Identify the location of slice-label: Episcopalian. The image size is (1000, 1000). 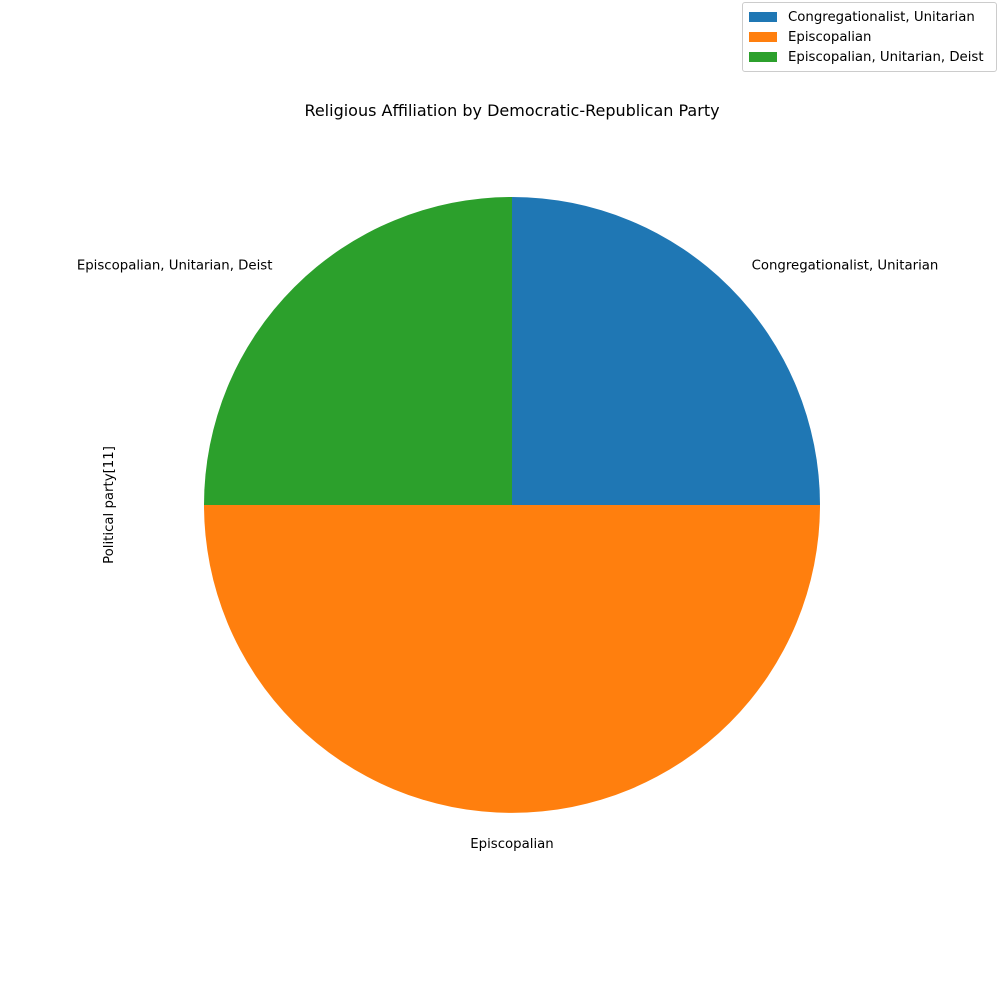
(511, 844).